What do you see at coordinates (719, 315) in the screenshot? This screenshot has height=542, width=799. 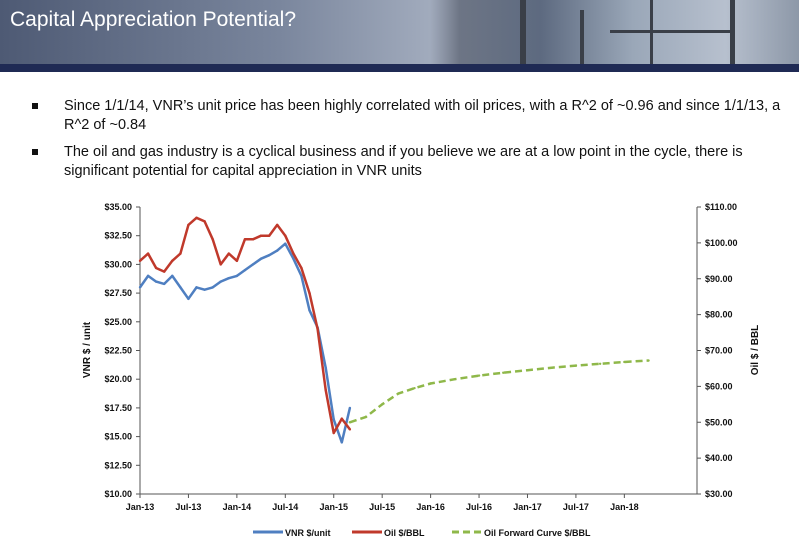 I see `y2-tick-label: $80.00` at bounding box center [719, 315].